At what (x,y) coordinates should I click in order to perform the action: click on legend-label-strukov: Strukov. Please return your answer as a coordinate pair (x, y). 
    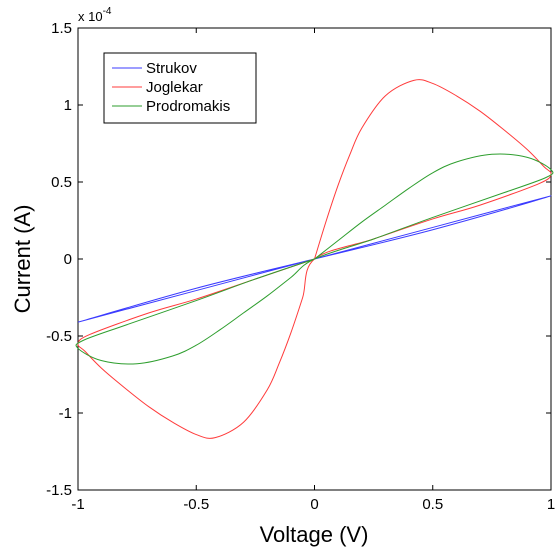
    Looking at the image, I should click on (171, 68).